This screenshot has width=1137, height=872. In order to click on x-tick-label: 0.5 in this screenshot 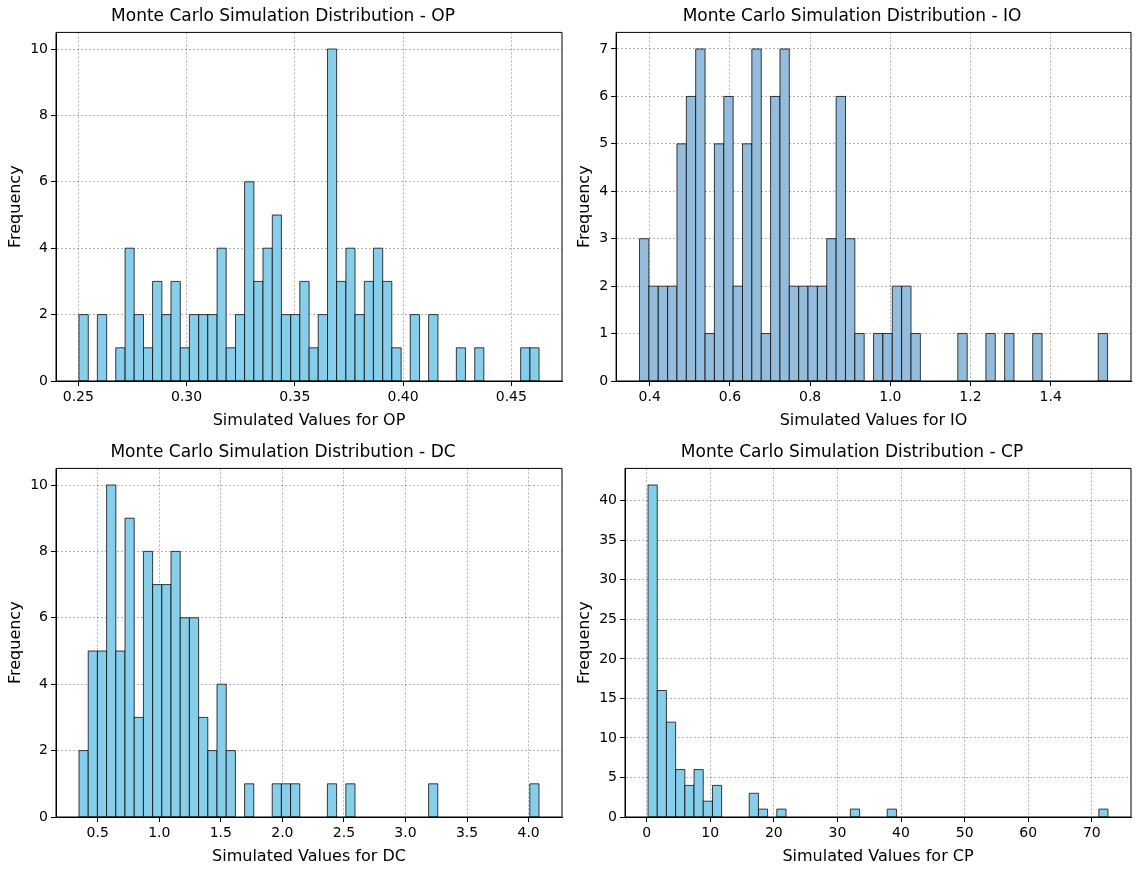, I will do `click(97, 832)`.